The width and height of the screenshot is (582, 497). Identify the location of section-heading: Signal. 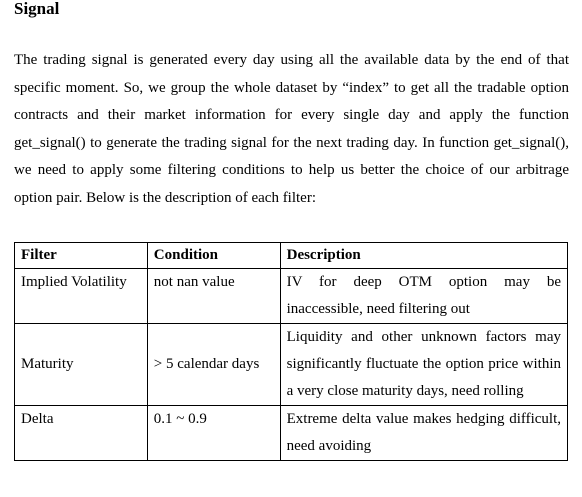
(37, 9).